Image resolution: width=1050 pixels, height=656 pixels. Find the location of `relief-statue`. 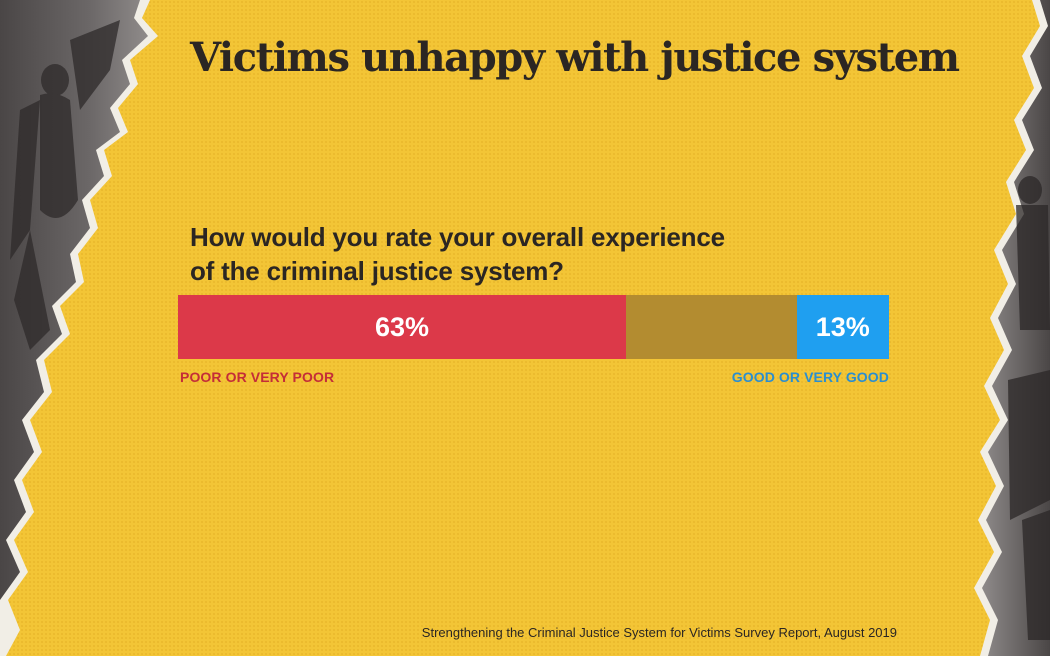

relief-statue is located at coordinates (1029, 408).